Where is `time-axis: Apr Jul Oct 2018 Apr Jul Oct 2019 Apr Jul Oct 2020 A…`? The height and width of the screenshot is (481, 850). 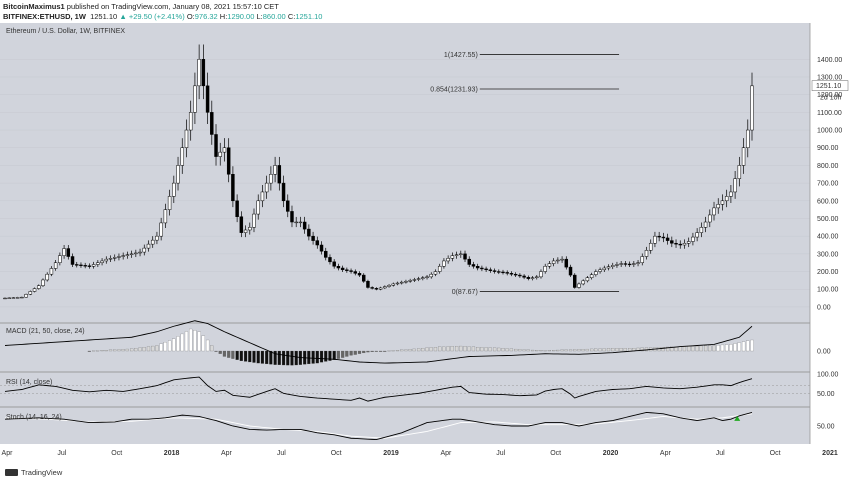 time-axis: Apr Jul Oct 2018 Apr Jul Oct 2019 Apr Jul Oct 2020 A… is located at coordinates (426, 453).